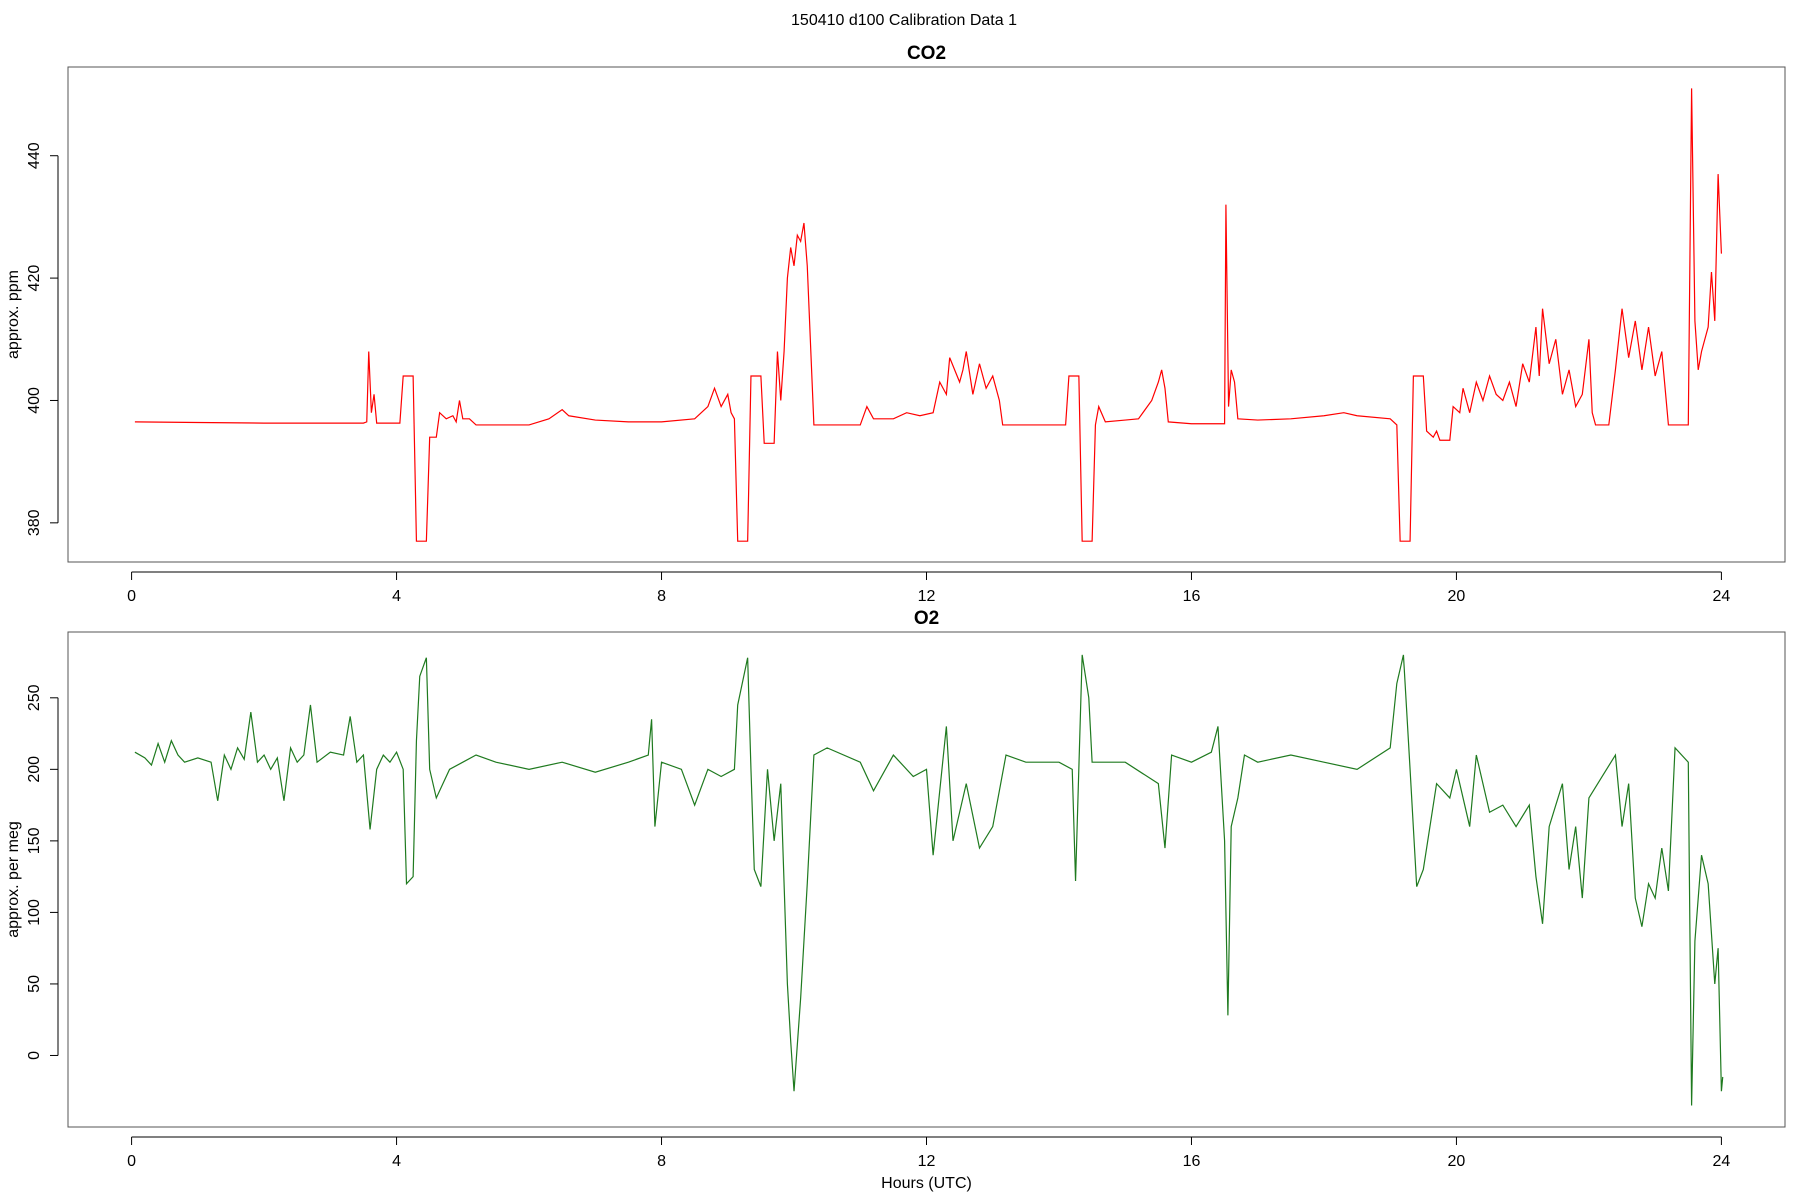 This screenshot has height=1200, width=1800. Describe the element at coordinates (34, 840) in the screenshot. I see `y-tick-label: 150` at that location.